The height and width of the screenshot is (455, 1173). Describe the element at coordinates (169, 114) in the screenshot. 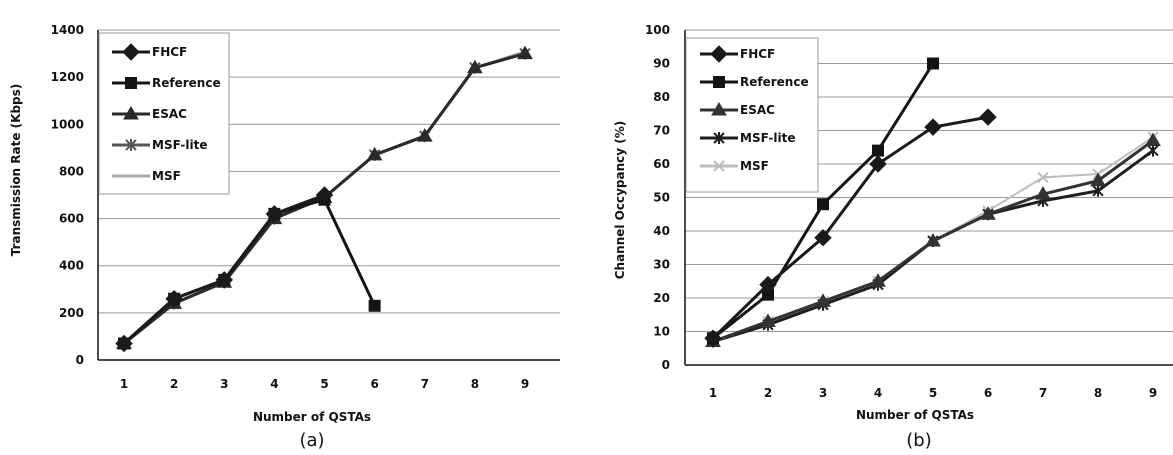

I see `chart-a-legend-label: ESAC` at that location.